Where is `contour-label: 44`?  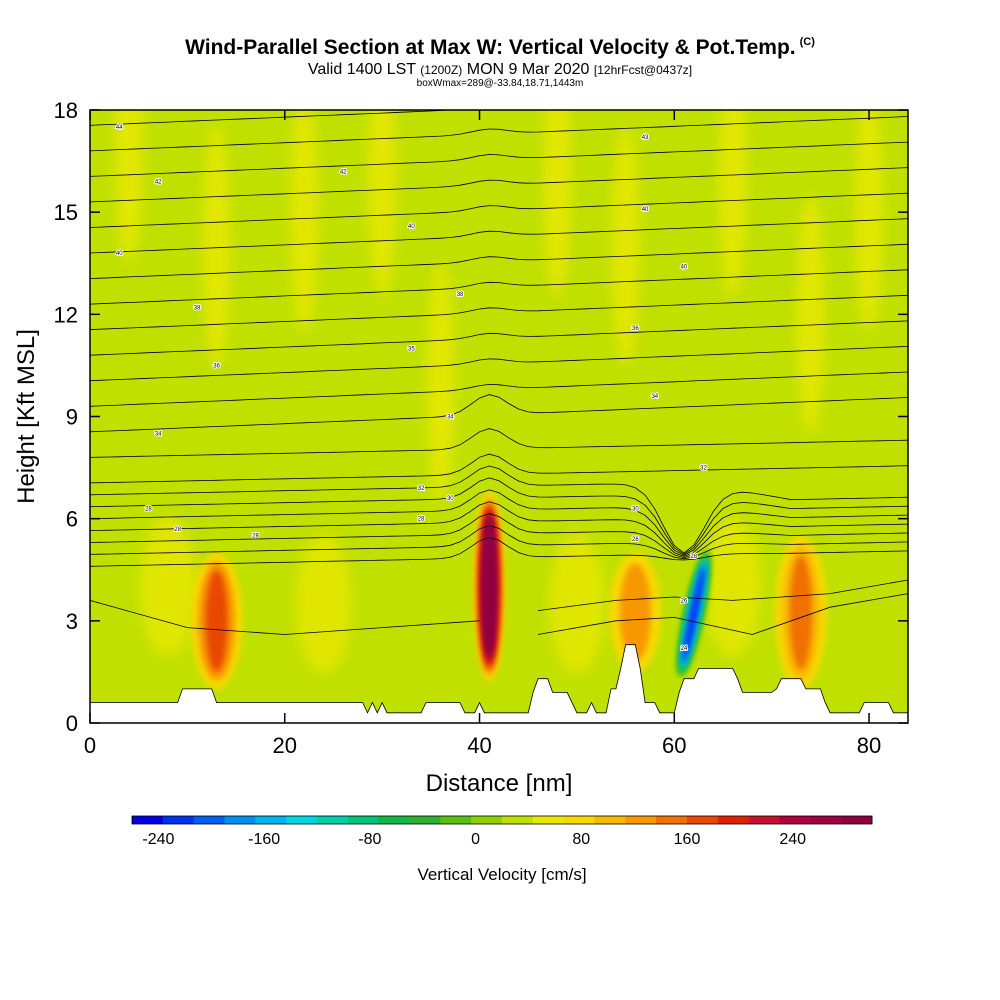
contour-label: 44 is located at coordinates (119, 128).